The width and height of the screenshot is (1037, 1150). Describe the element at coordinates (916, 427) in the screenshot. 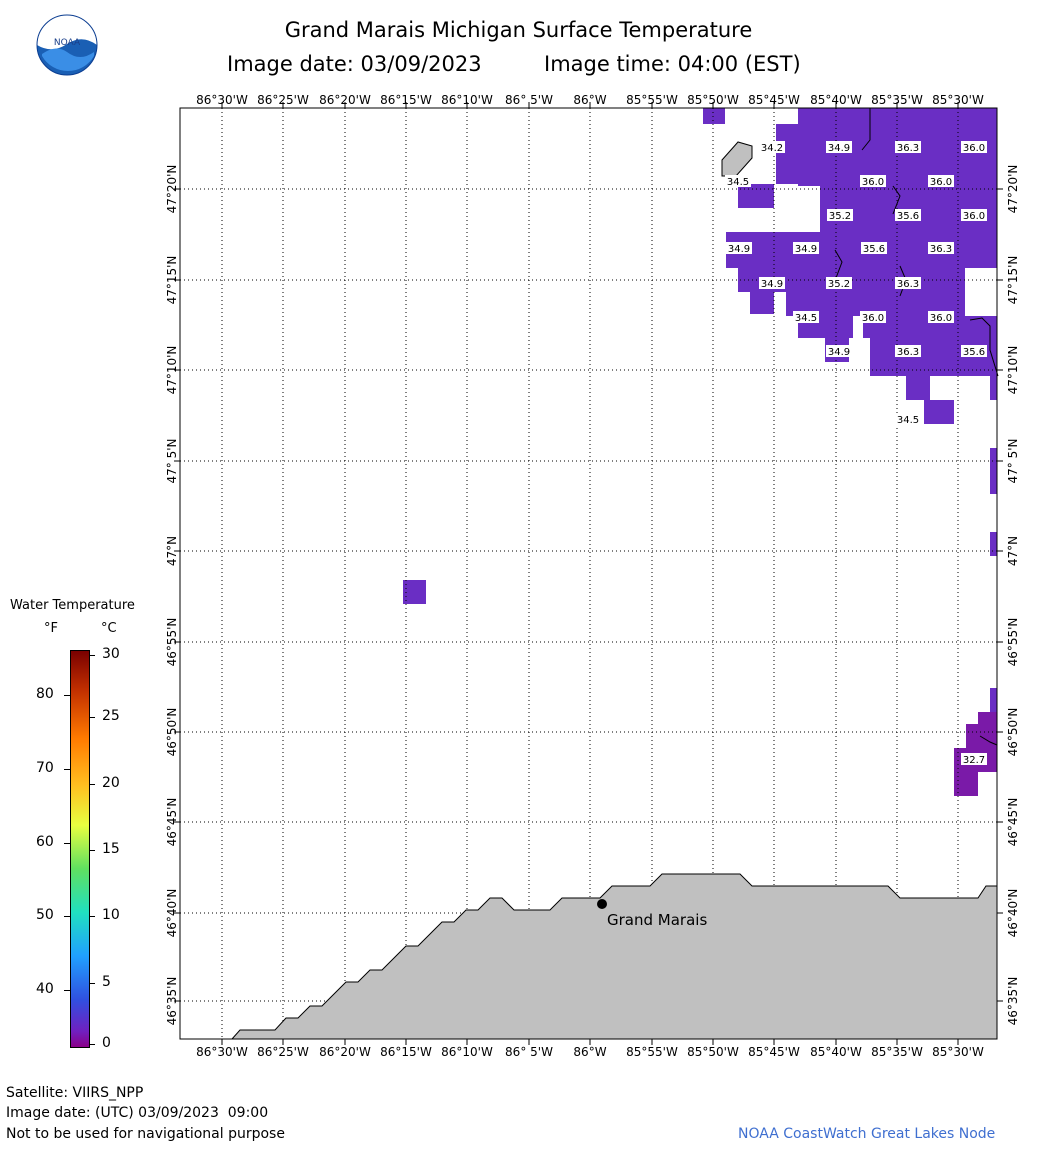

I see `isotherm-contours` at that location.